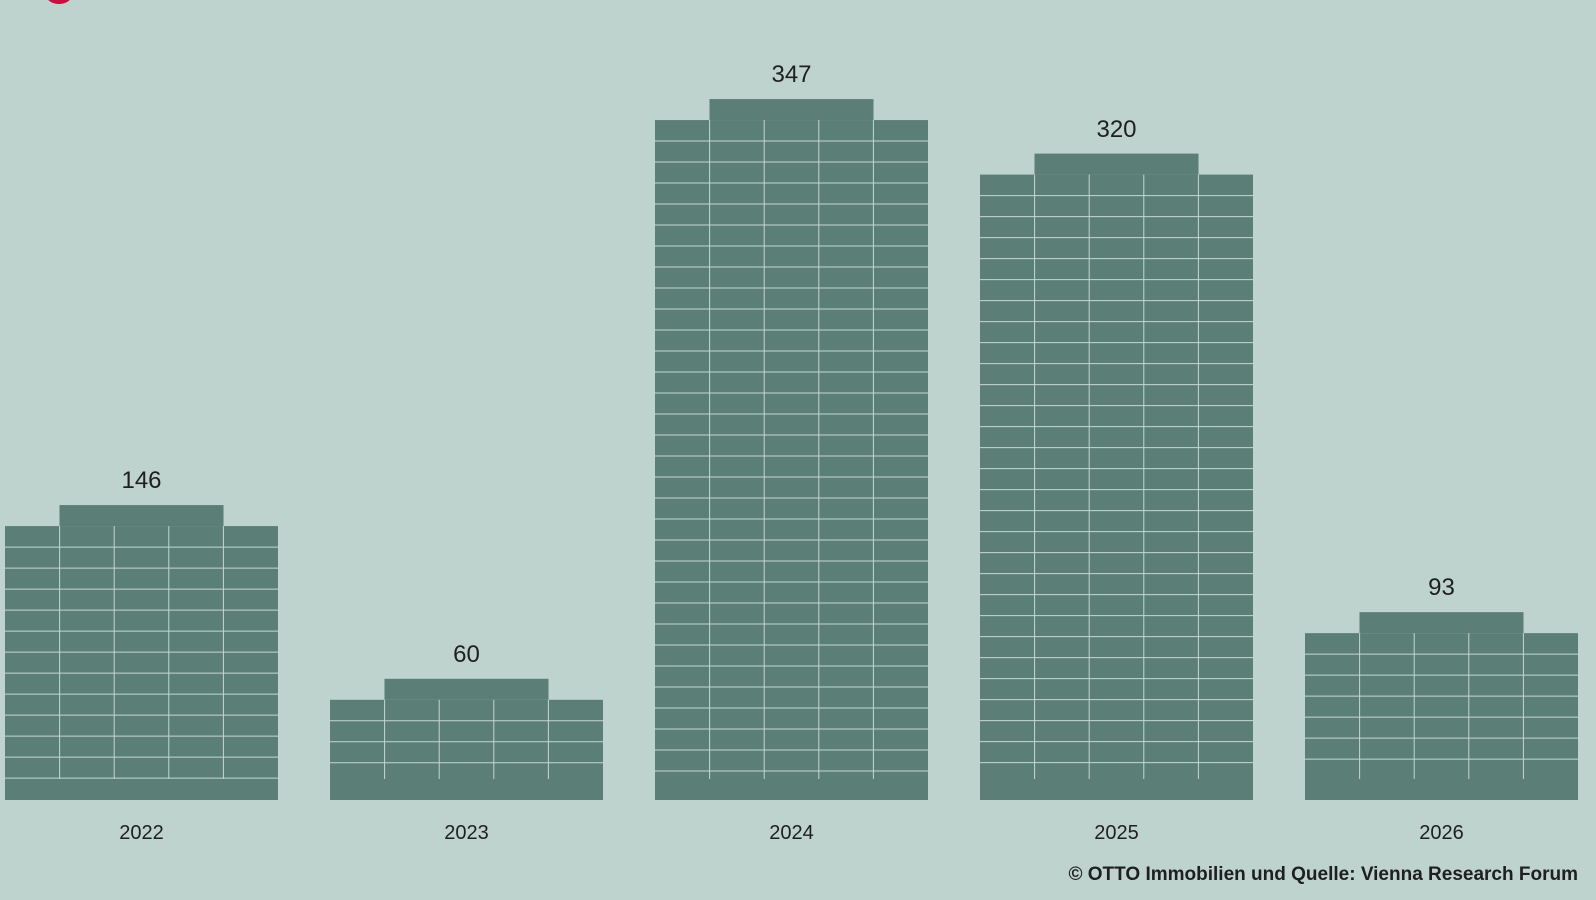 Image resolution: width=1596 pixels, height=900 pixels. I want to click on x-tick-2024: 2024, so click(791, 833).